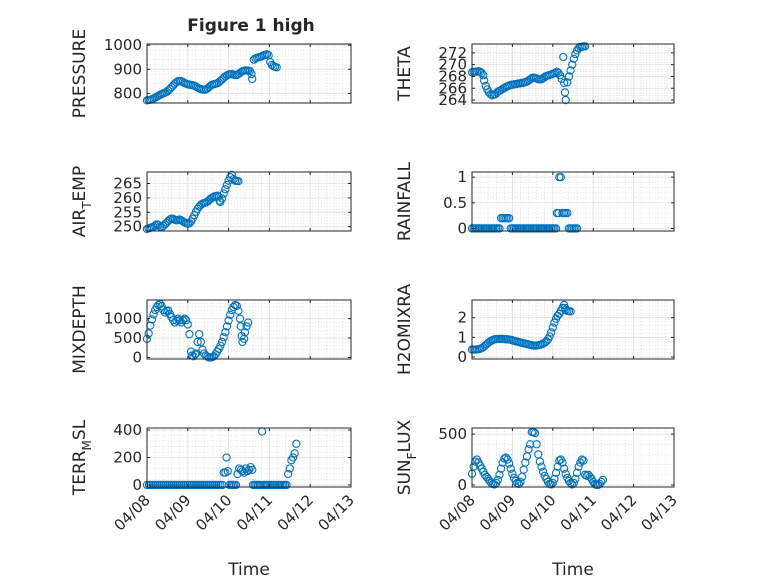 The width and height of the screenshot is (778, 583). Describe the element at coordinates (127, 212) in the screenshot. I see `y-tick-label: 255` at that location.